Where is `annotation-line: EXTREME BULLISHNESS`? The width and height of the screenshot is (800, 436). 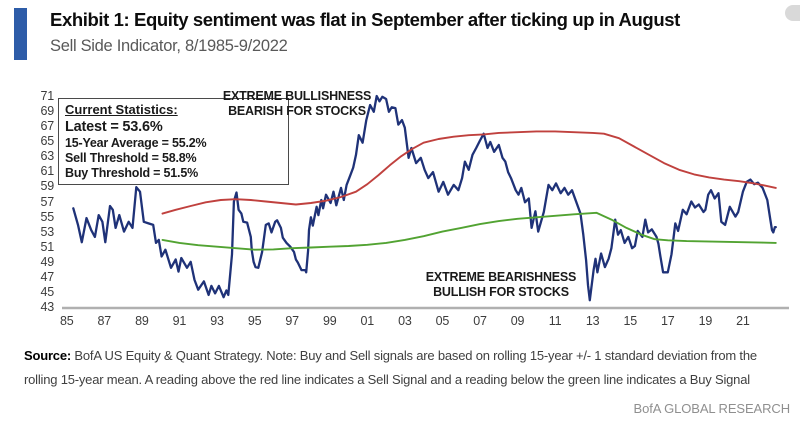
annotation-line: EXTREME BULLISHNESS is located at coordinates (297, 96).